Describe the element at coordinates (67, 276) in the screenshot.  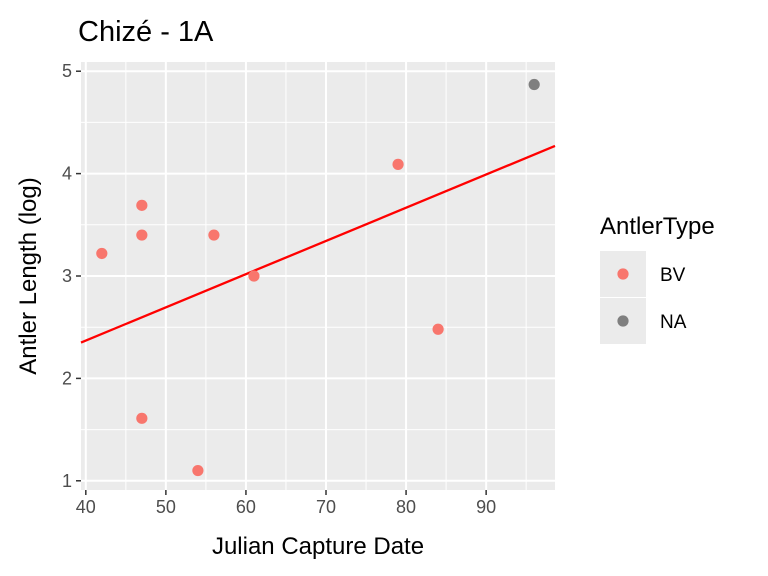
I see `y-tick-label: 3` at that location.